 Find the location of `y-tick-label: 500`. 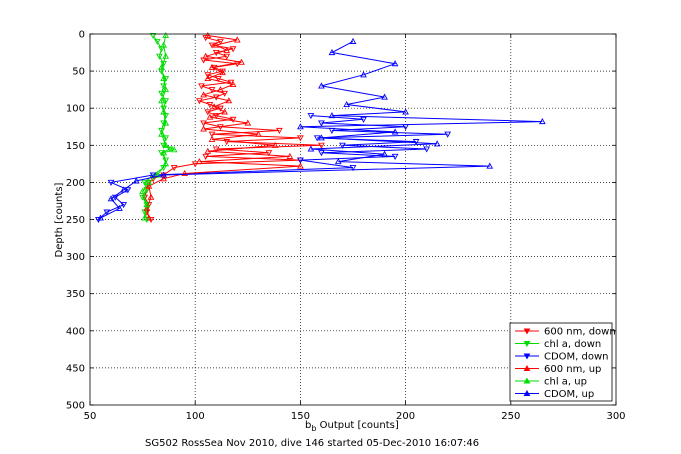

y-tick-label: 500 is located at coordinates (75, 406).